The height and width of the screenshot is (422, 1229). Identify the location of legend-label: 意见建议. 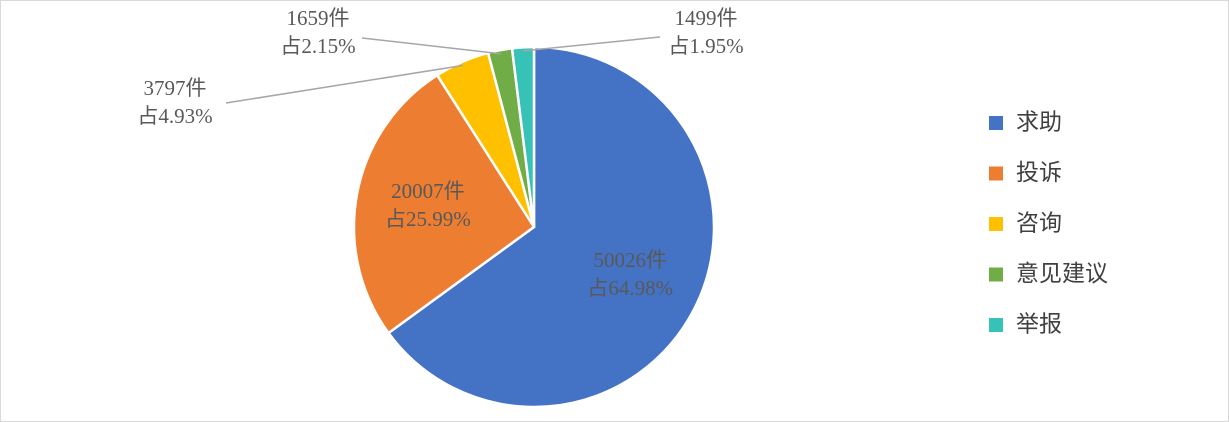
(1062, 274).